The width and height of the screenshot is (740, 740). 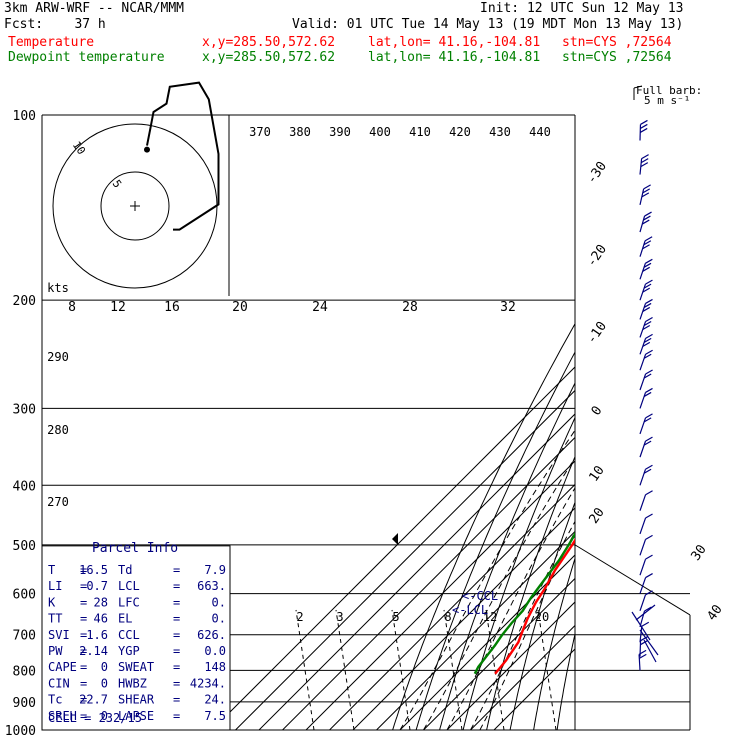 I want to click on dry-adiabat-label: 440, so click(x=540, y=132).